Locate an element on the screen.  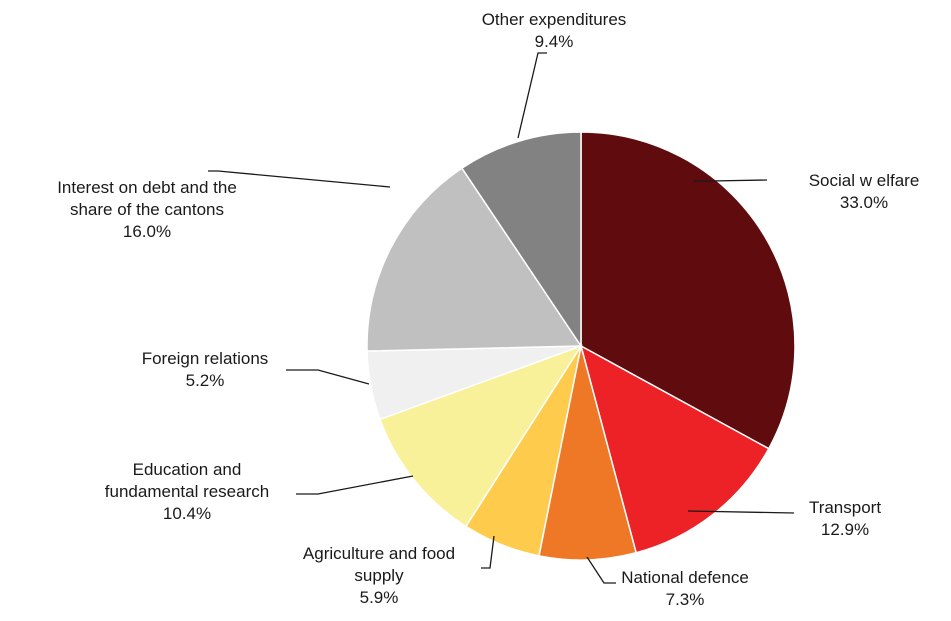
slice-value-label: 5.2% is located at coordinates (205, 380).